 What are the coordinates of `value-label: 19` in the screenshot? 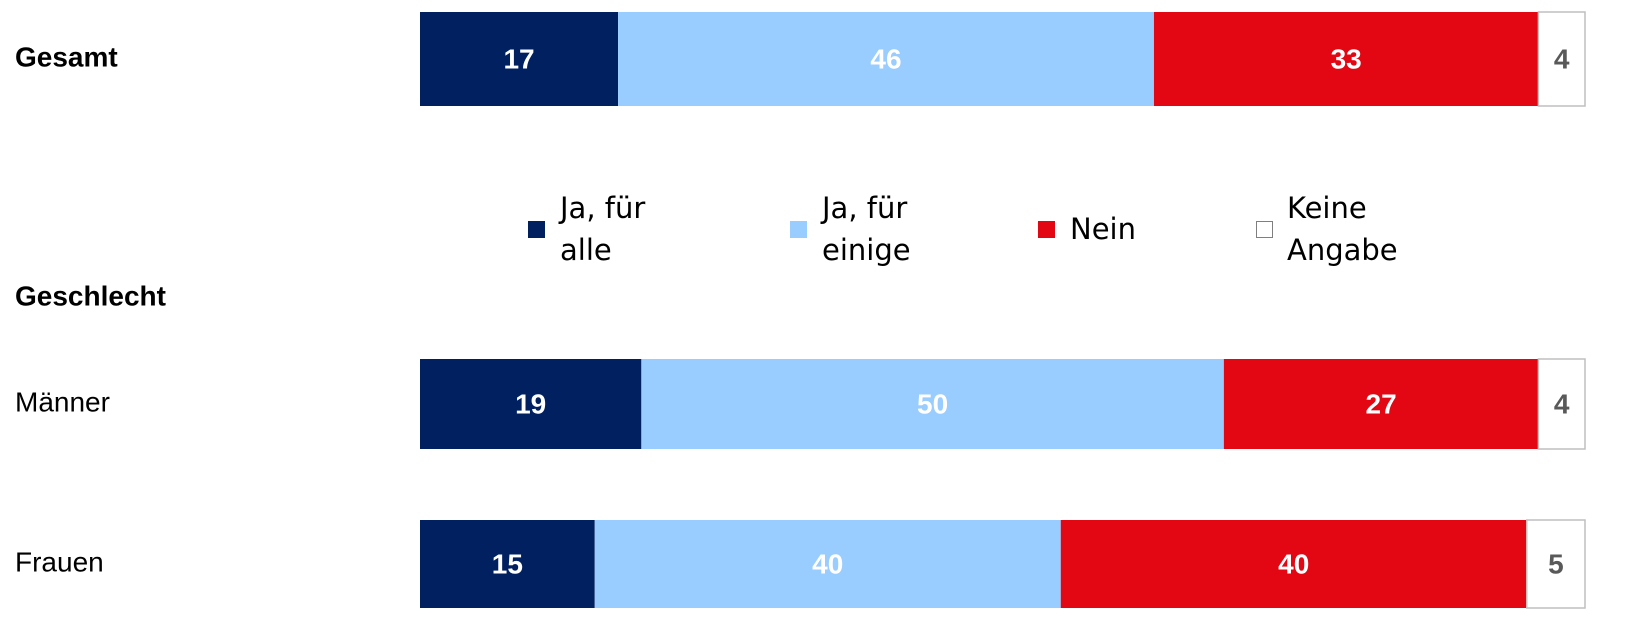 It's located at (530, 403).